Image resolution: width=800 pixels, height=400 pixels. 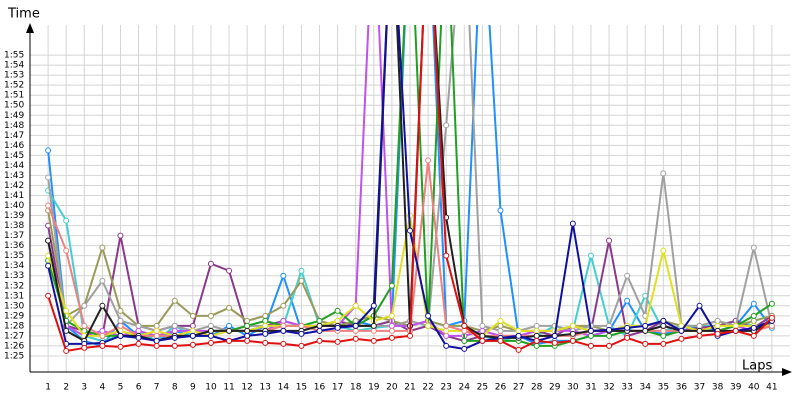 I want to click on x-tick-label: 12, so click(x=246, y=388).